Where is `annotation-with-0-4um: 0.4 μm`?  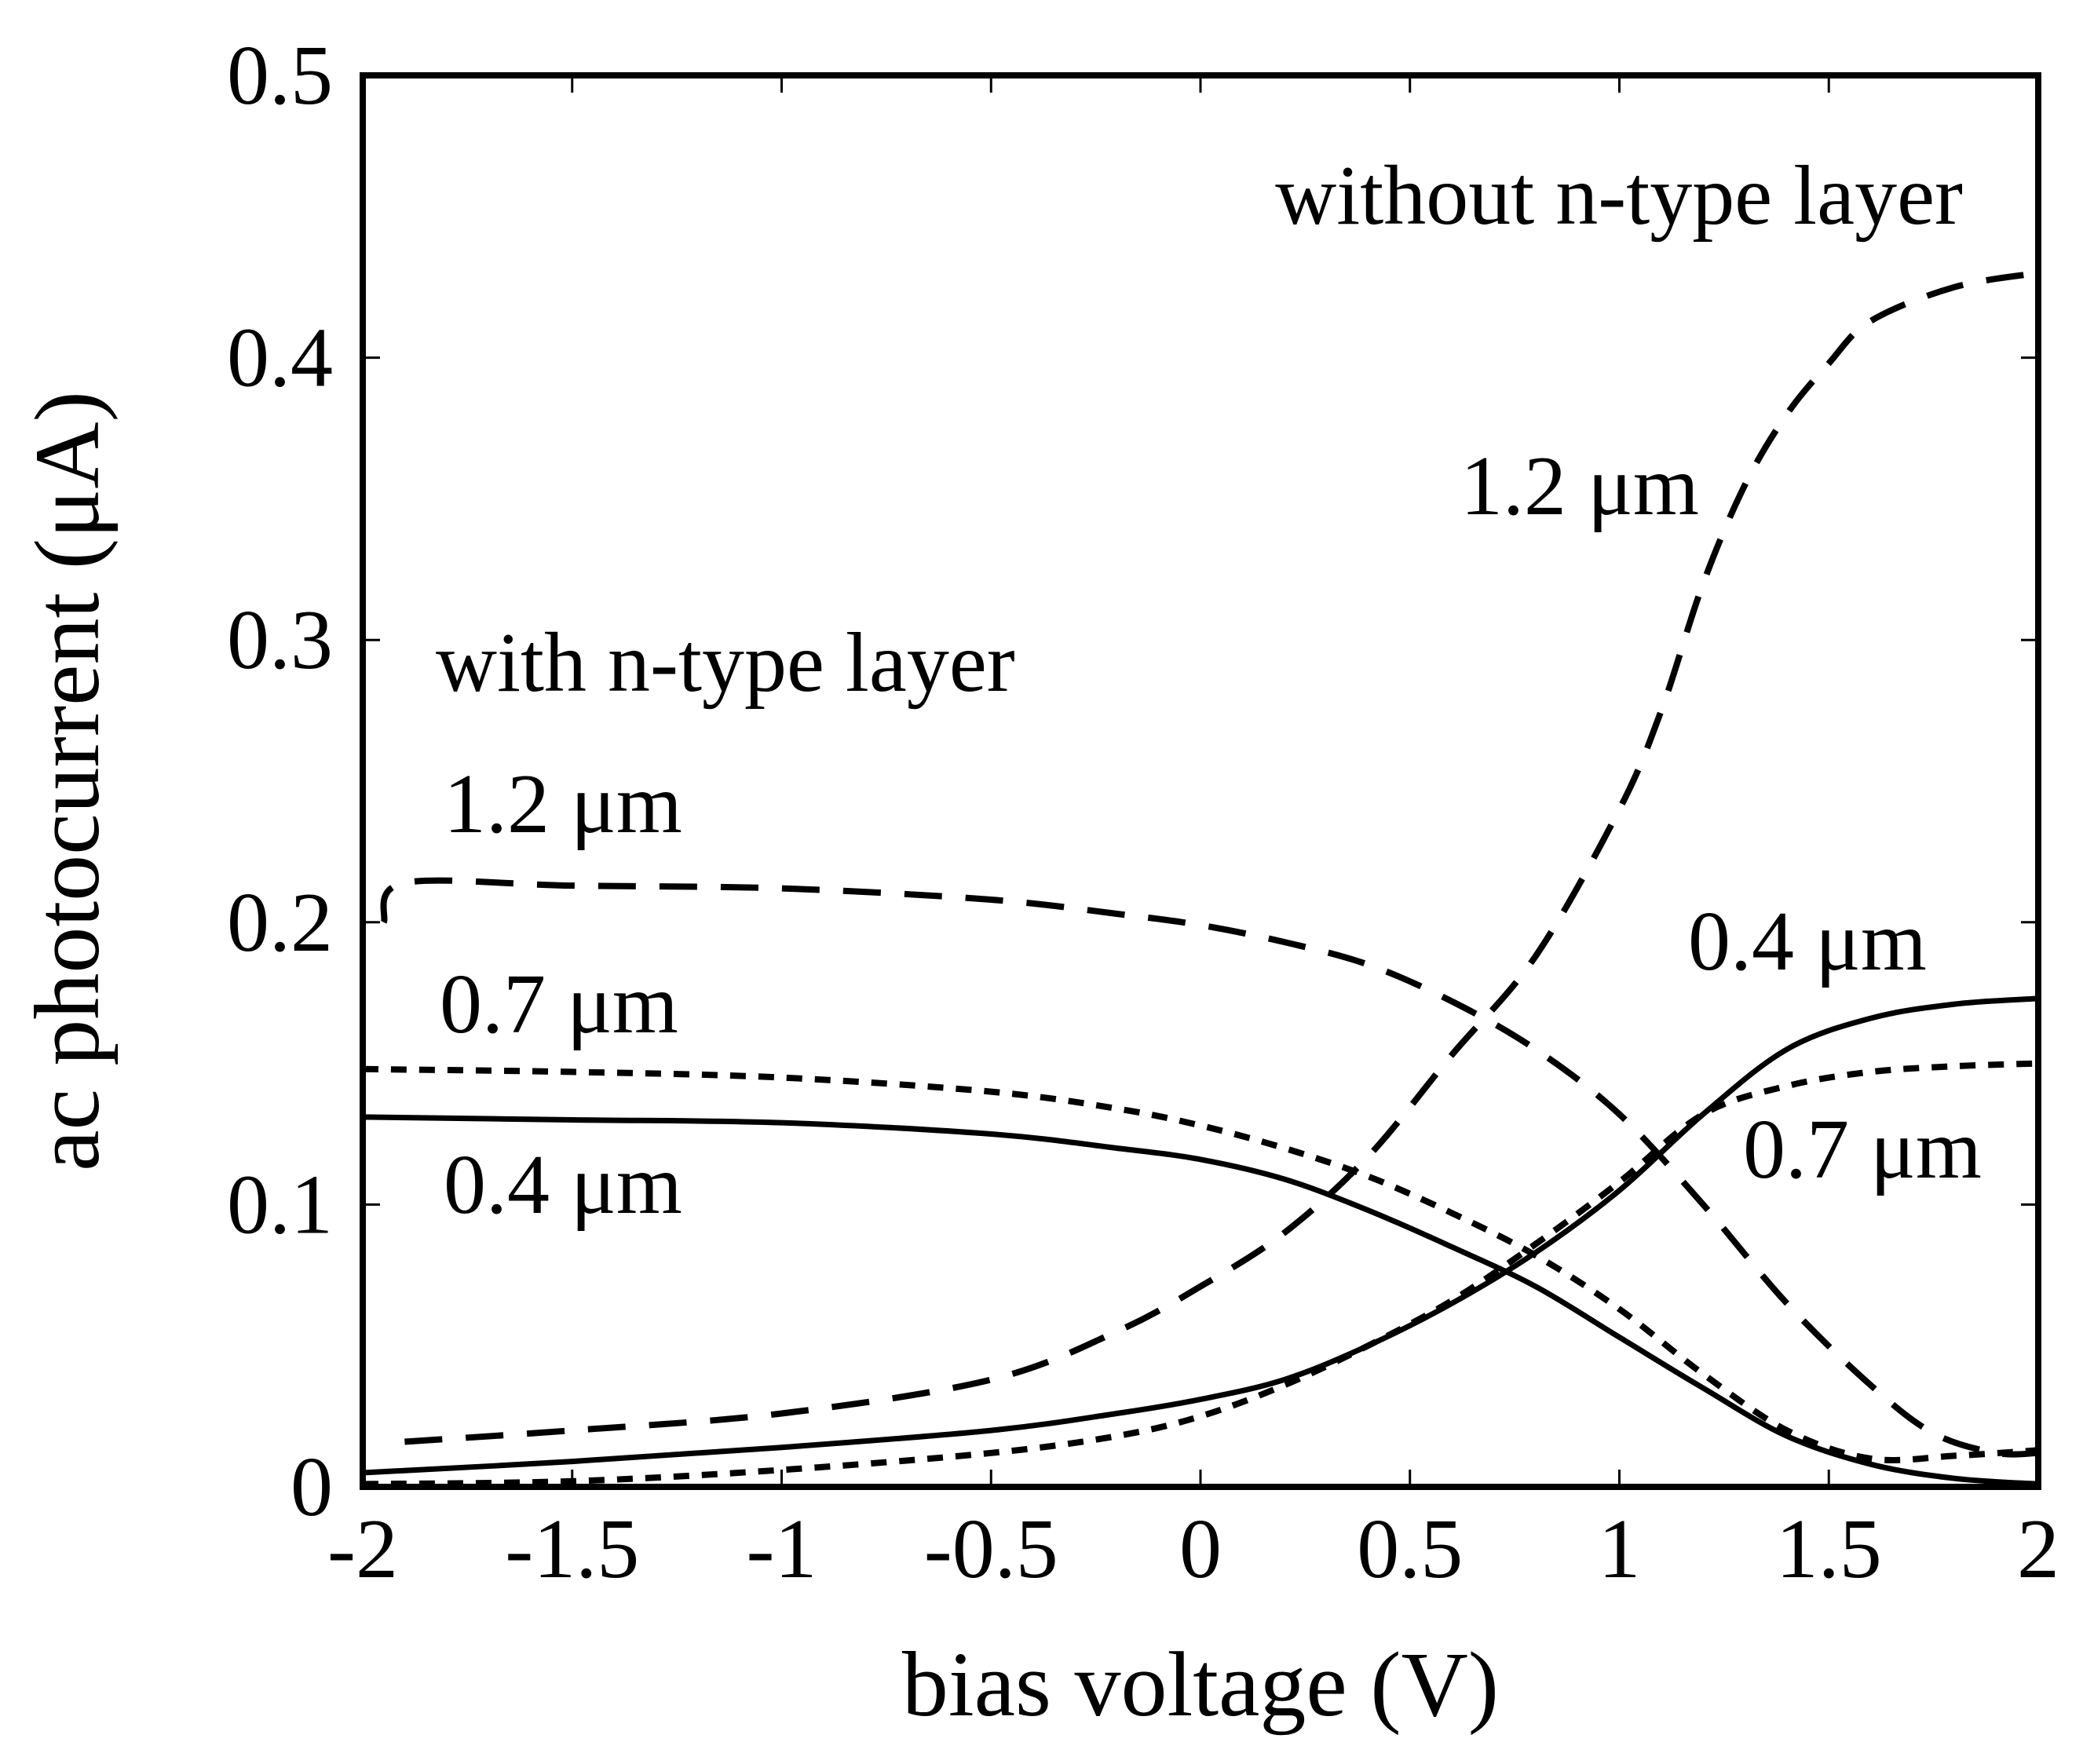
annotation-with-0-4um: 0.4 μm is located at coordinates (563, 1185).